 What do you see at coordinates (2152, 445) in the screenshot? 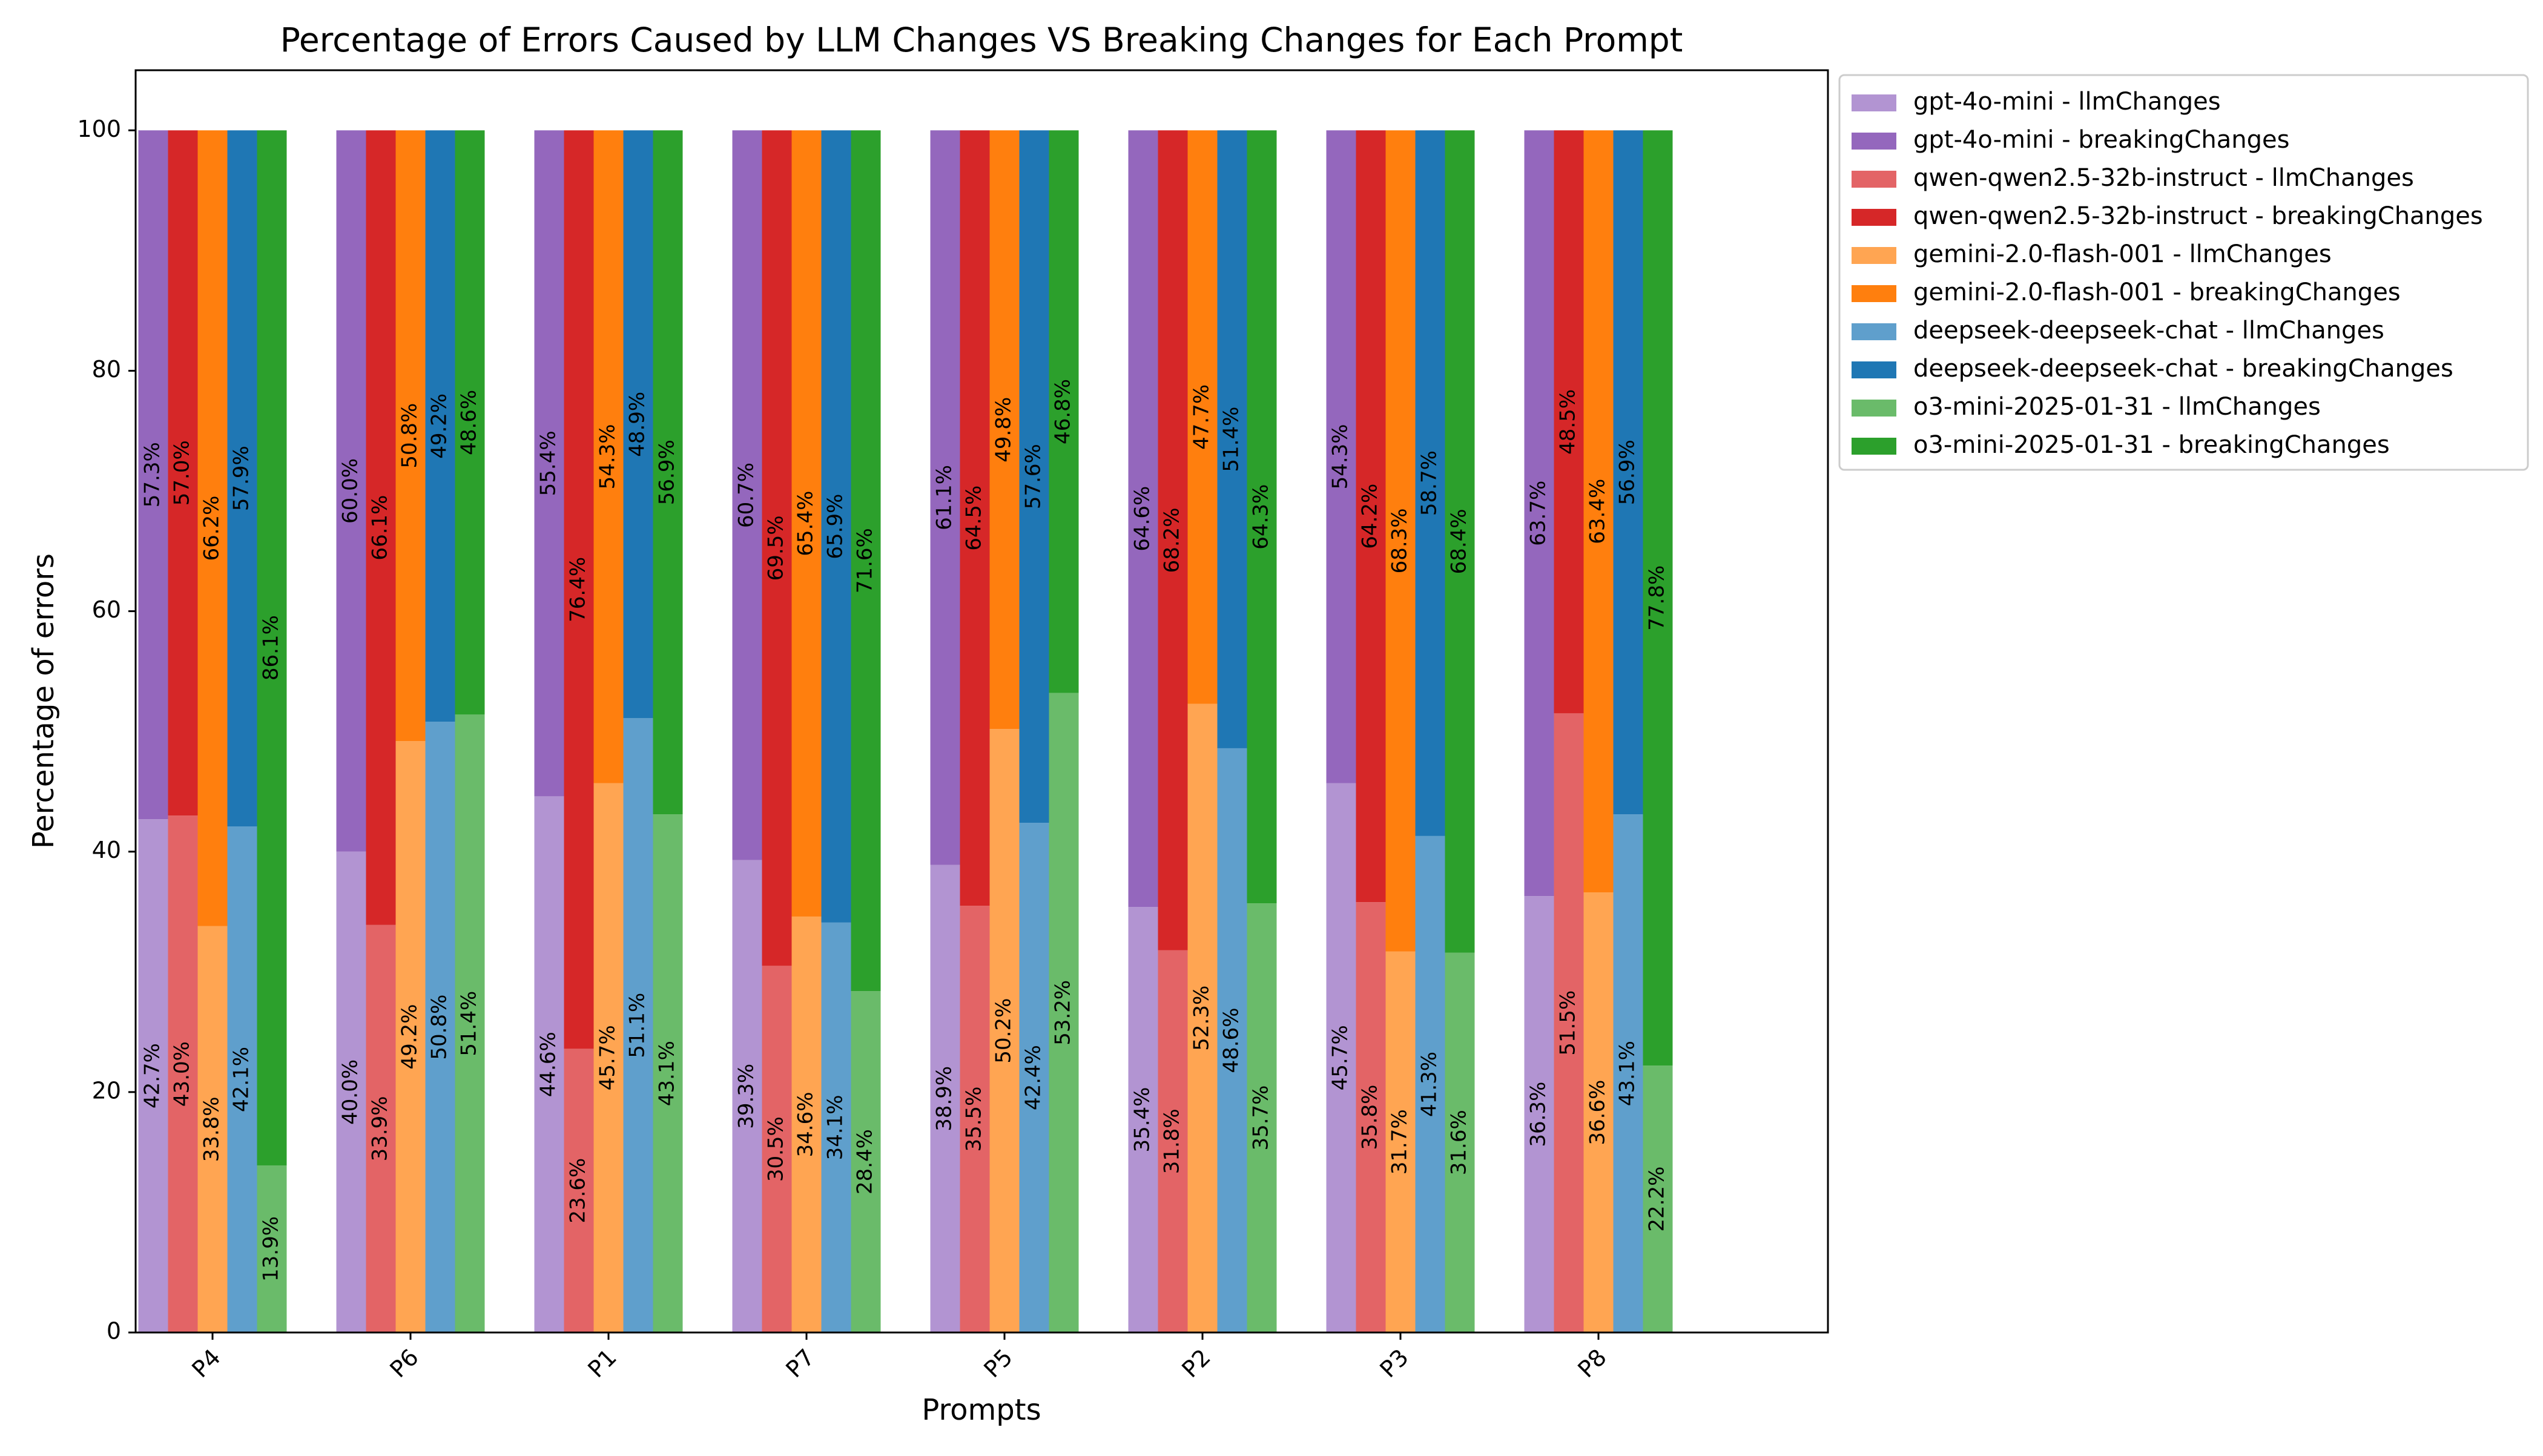
I see `legend-label: o3-mini-2025-01-31 - breakingChanges` at bounding box center [2152, 445].